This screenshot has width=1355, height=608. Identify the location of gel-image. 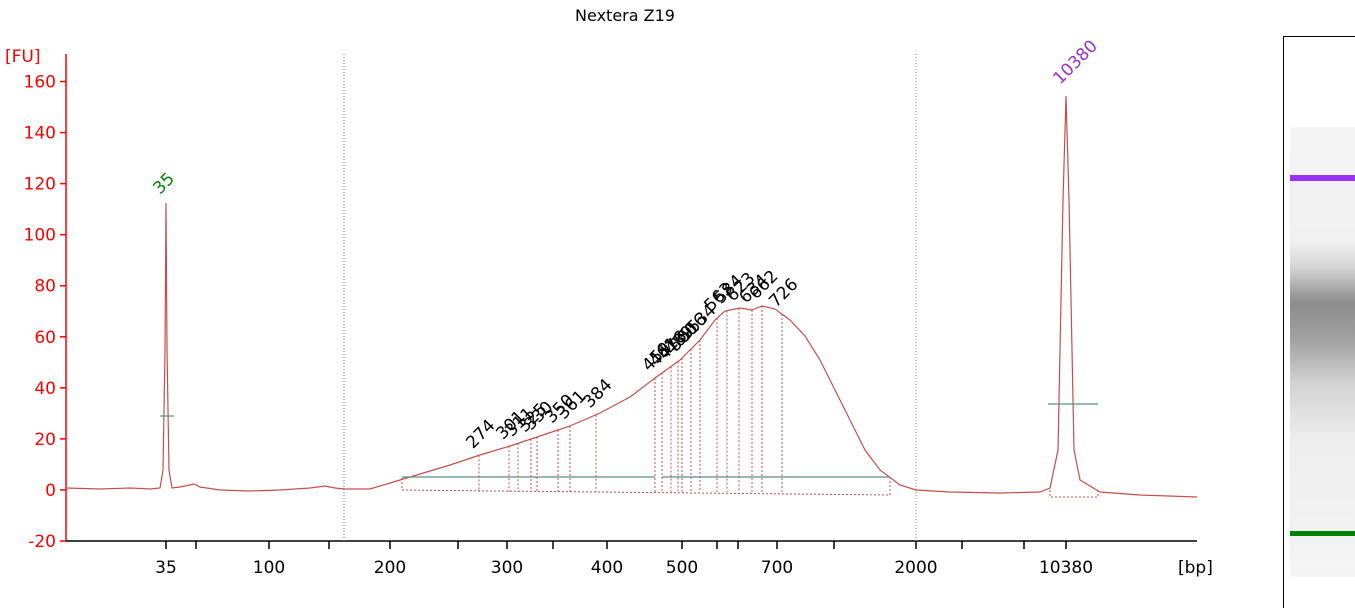
(1319, 322).